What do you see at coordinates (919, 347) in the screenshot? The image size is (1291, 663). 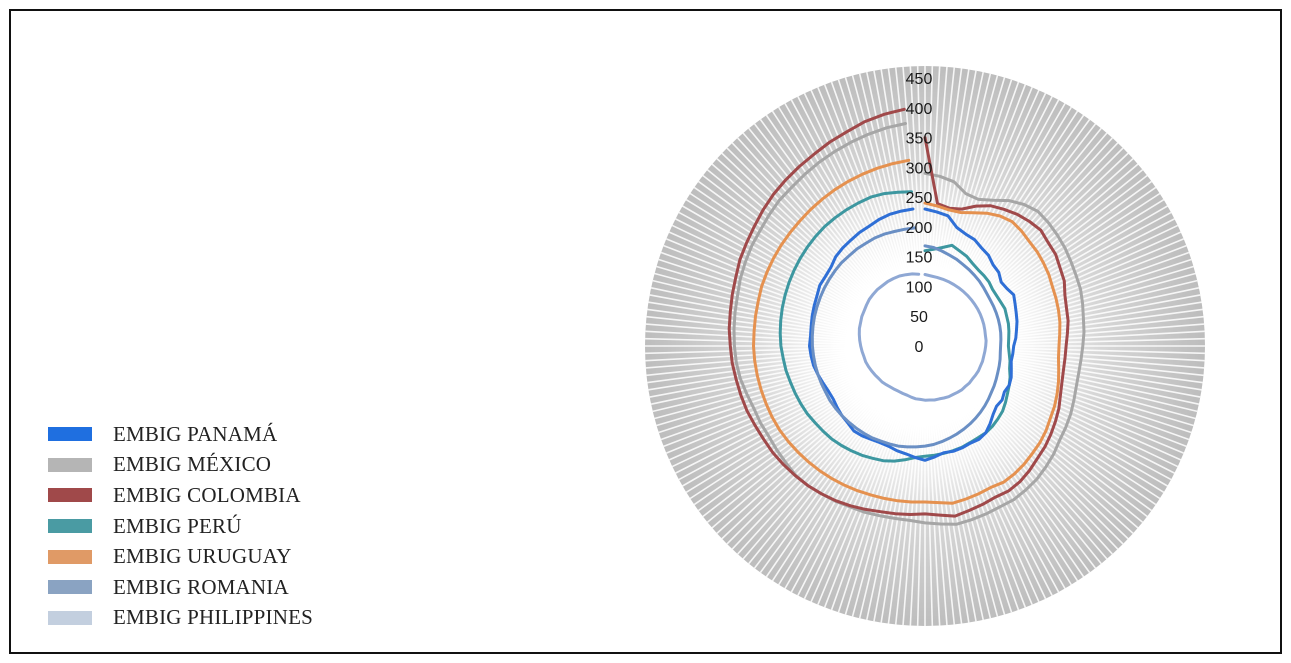 I see `radial-tick-label: 0` at bounding box center [919, 347].